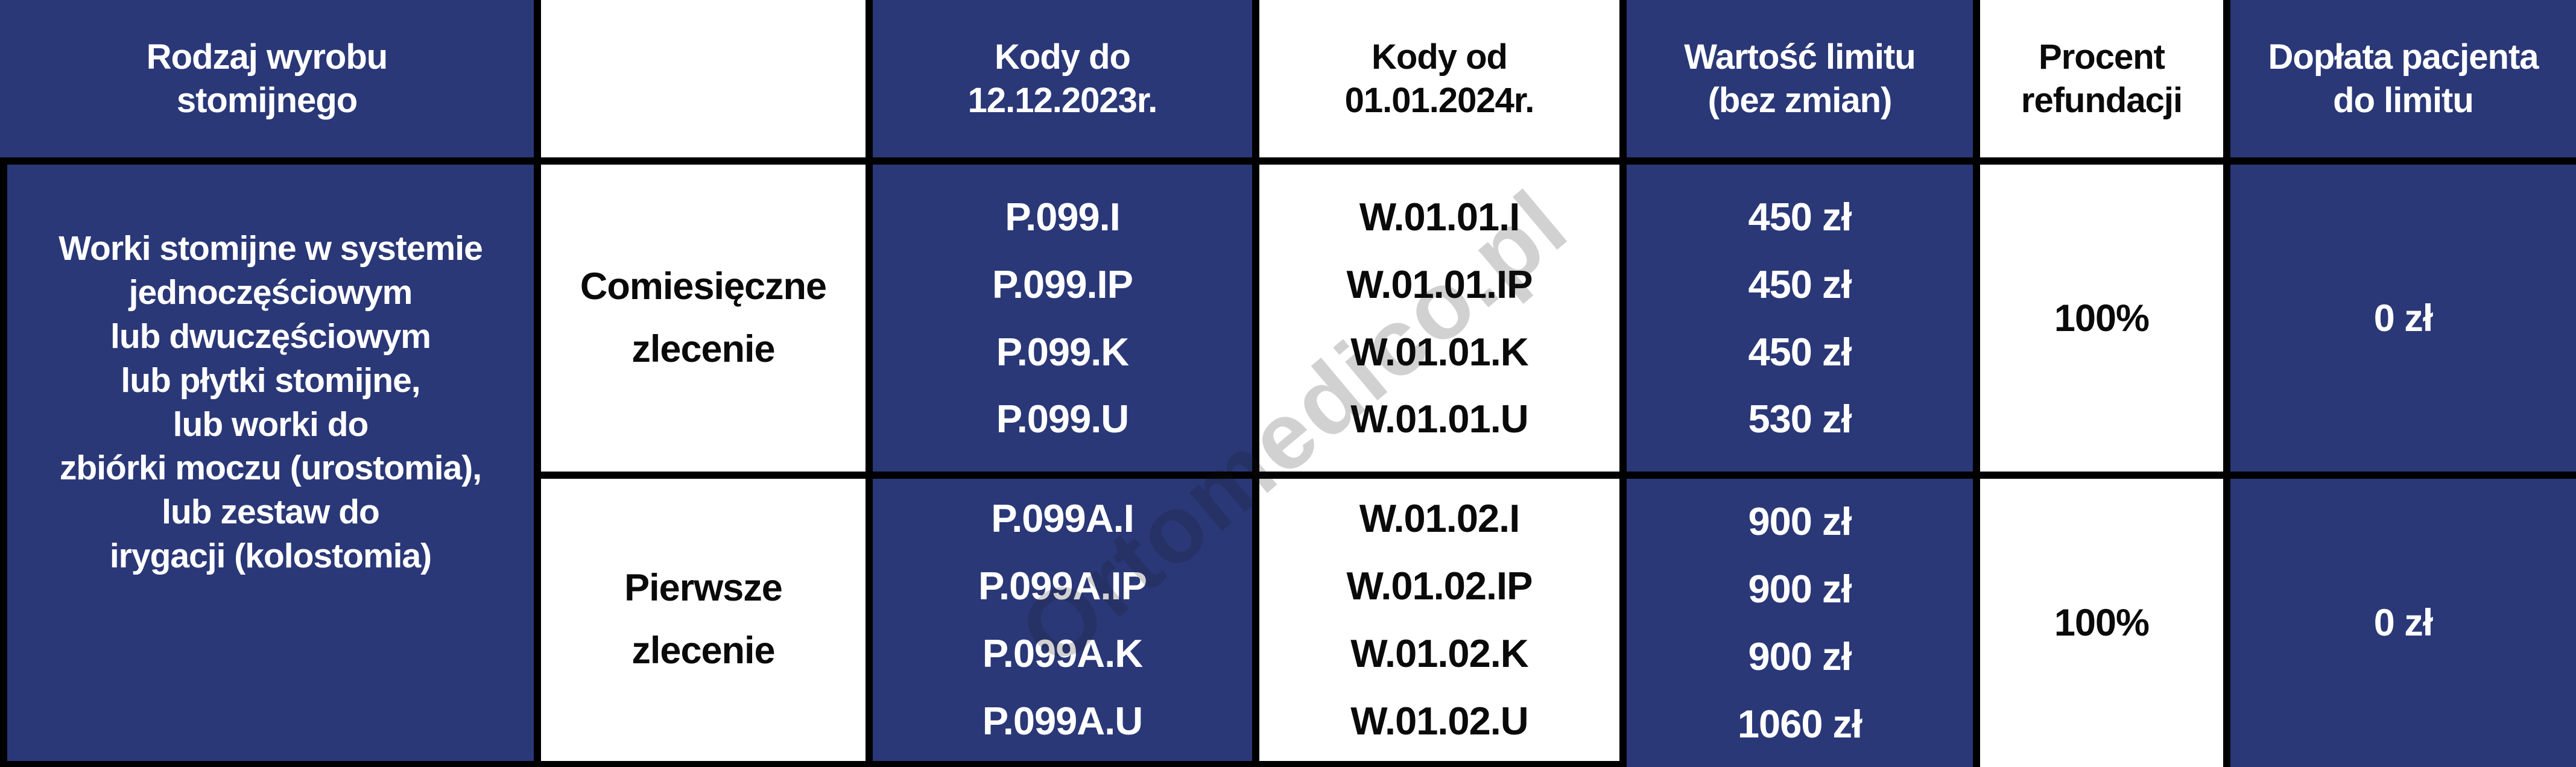  Describe the element at coordinates (2102, 623) in the screenshot. I see `row2-refund-percent: 100%` at that location.